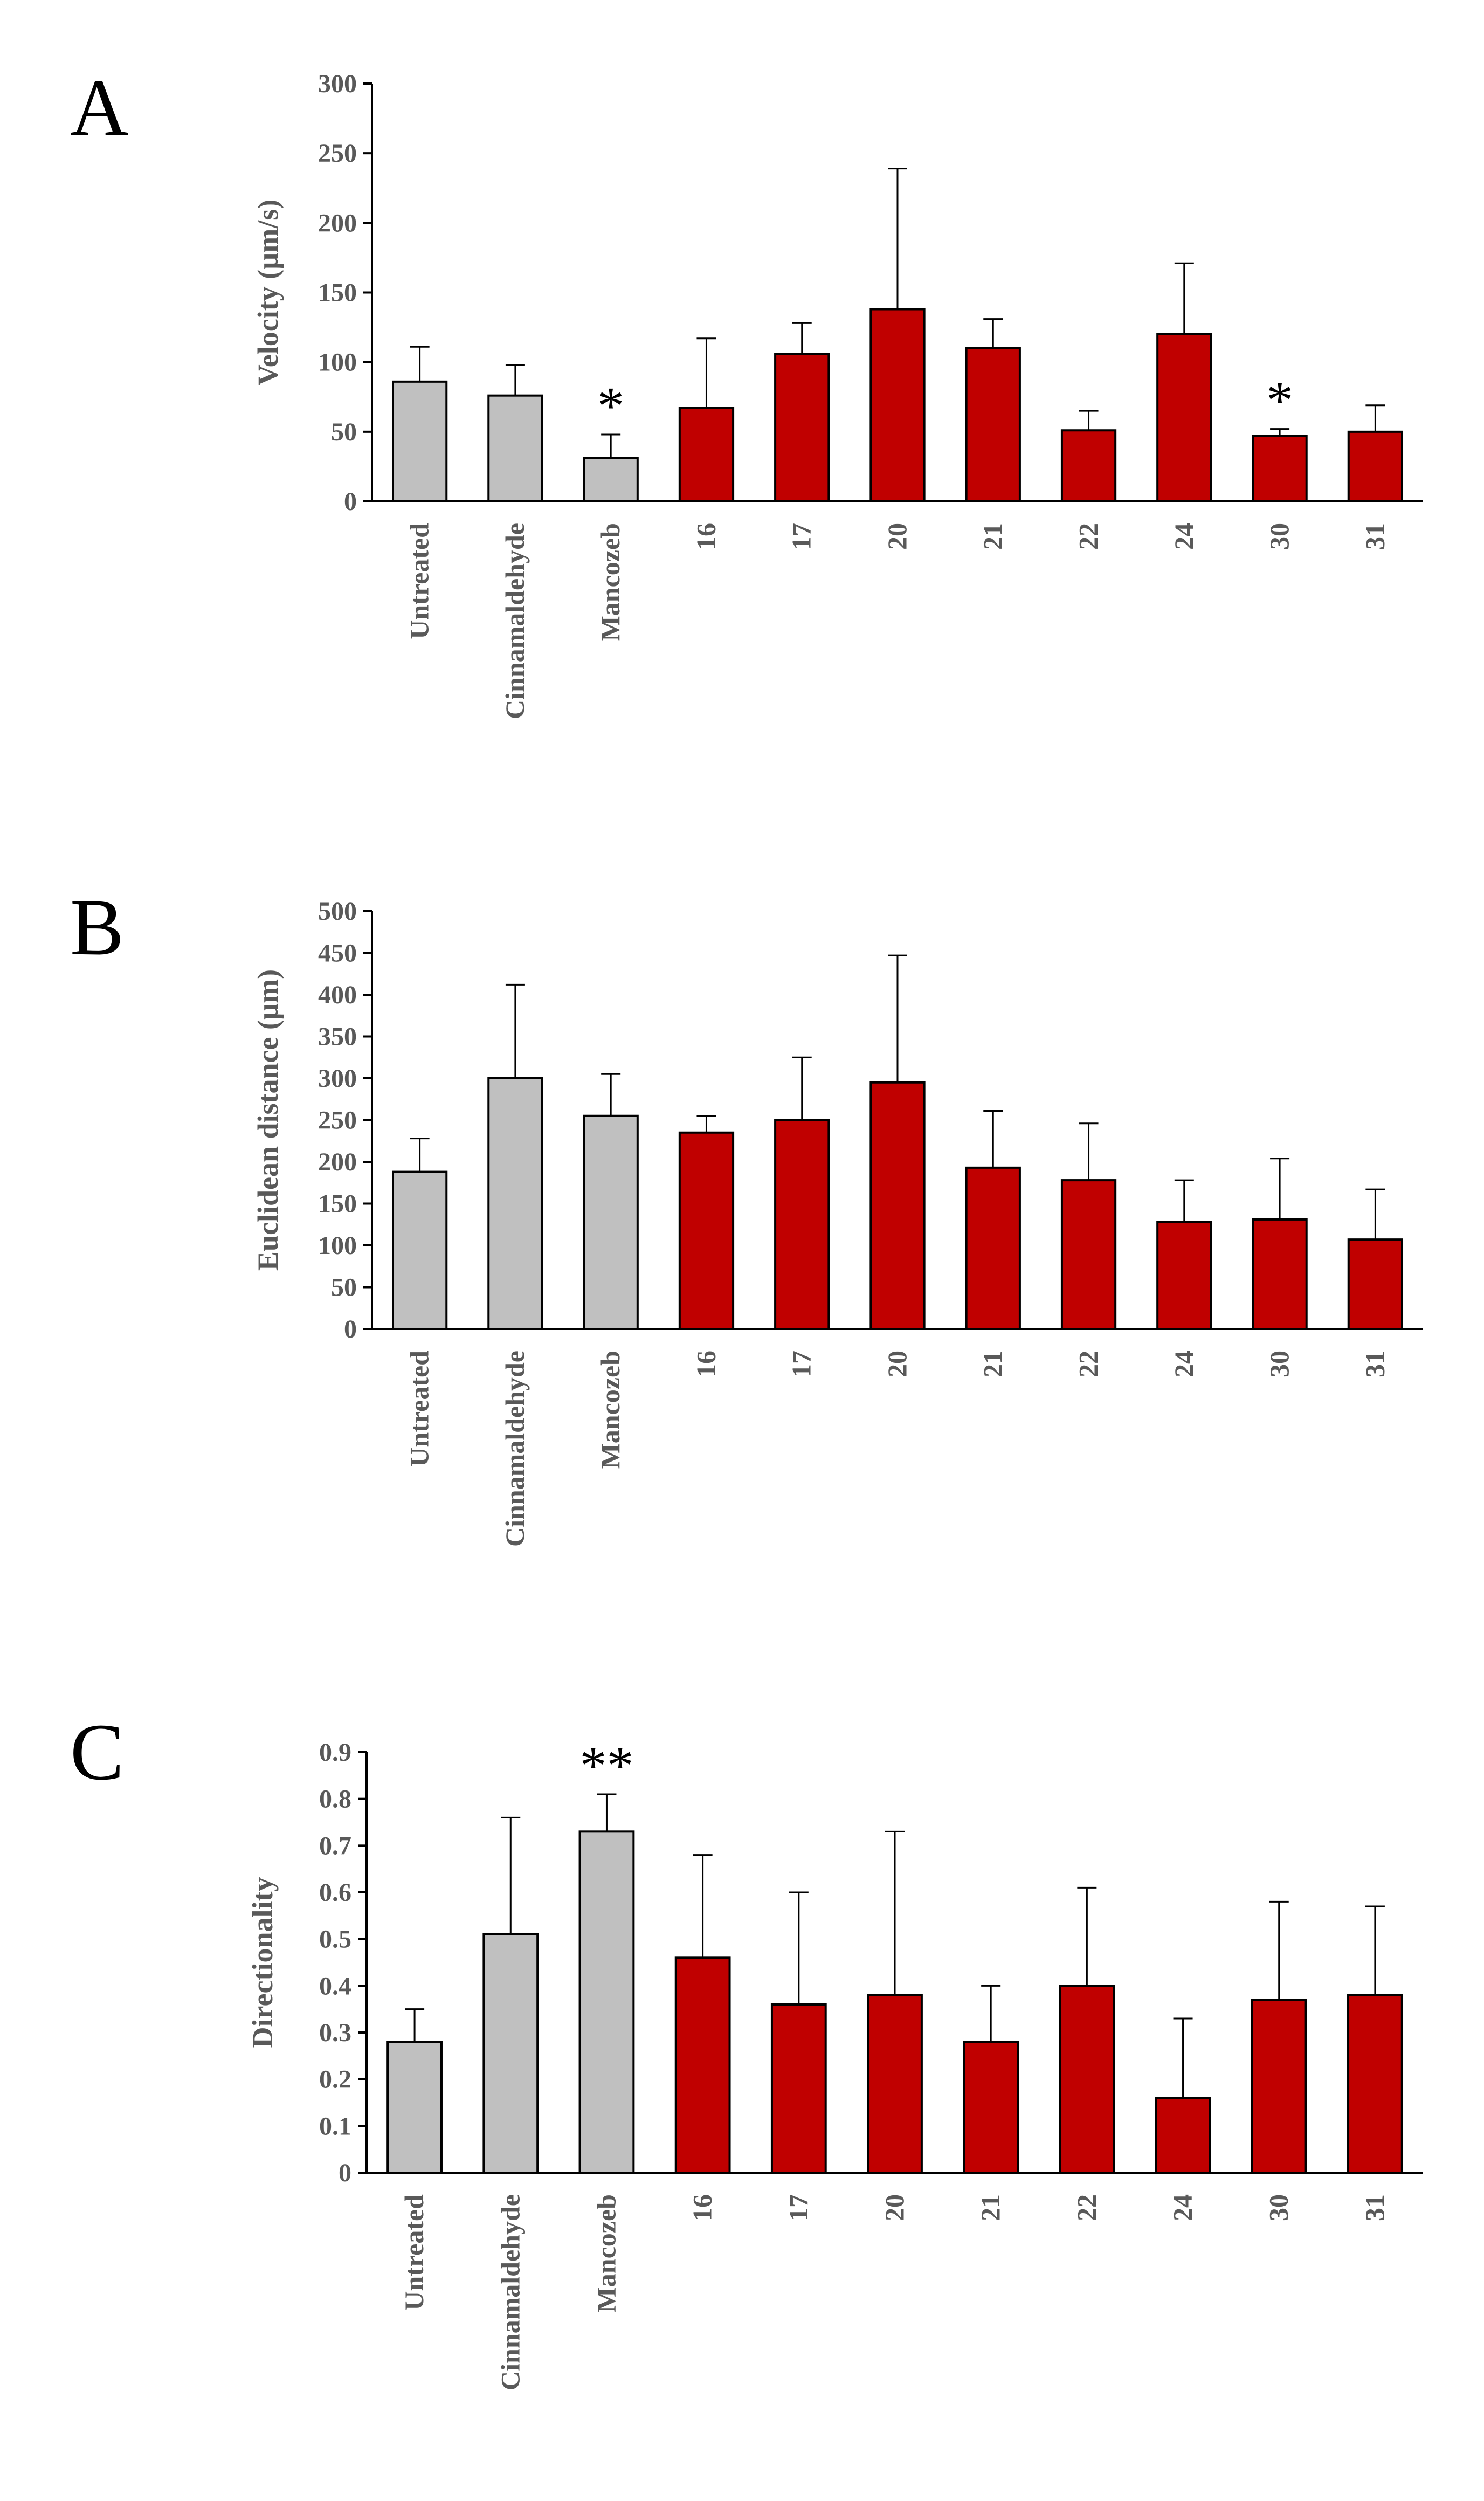  I want to click on y-tick-label: 0.9, so click(335, 1752).